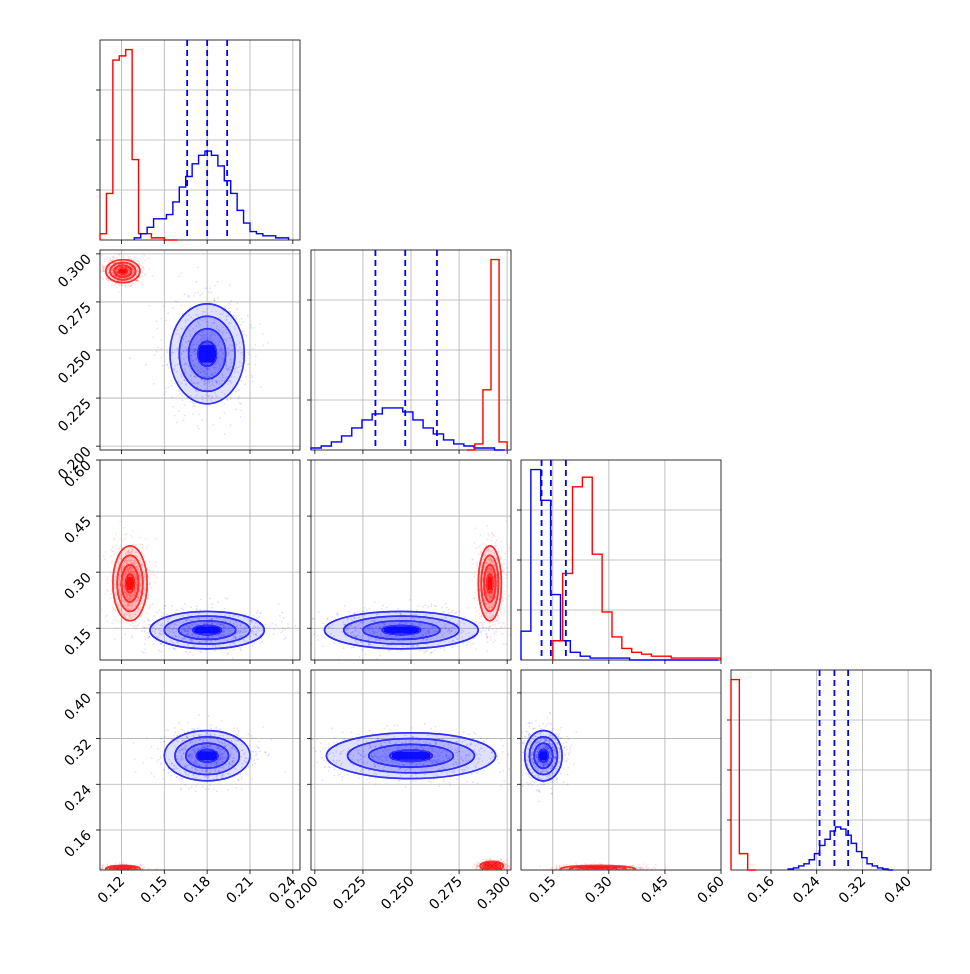  I want to click on histogram-panel-row1-col1, so click(198, 142).